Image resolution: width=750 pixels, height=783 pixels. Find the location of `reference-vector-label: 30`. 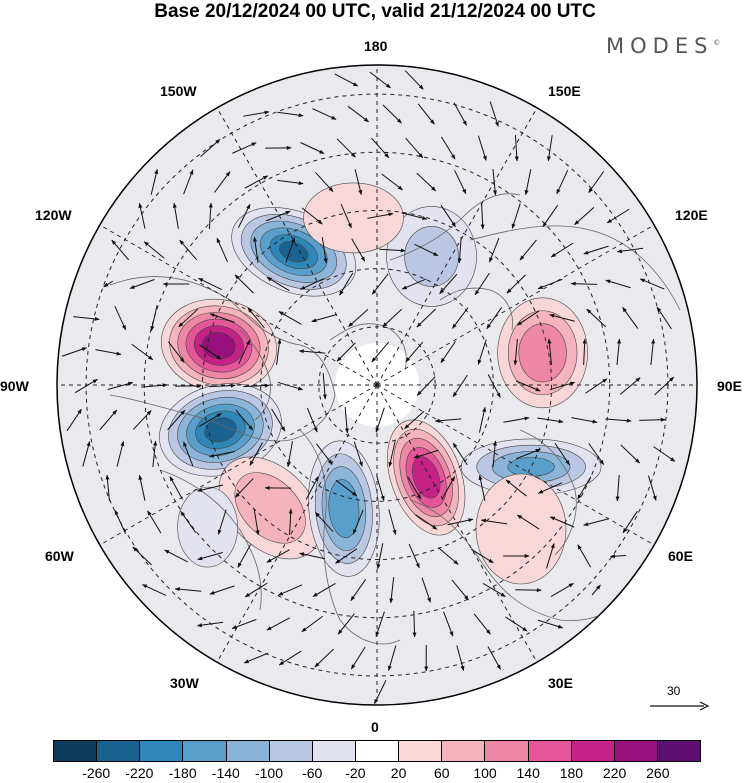

reference-vector-label: 30 is located at coordinates (674, 691).